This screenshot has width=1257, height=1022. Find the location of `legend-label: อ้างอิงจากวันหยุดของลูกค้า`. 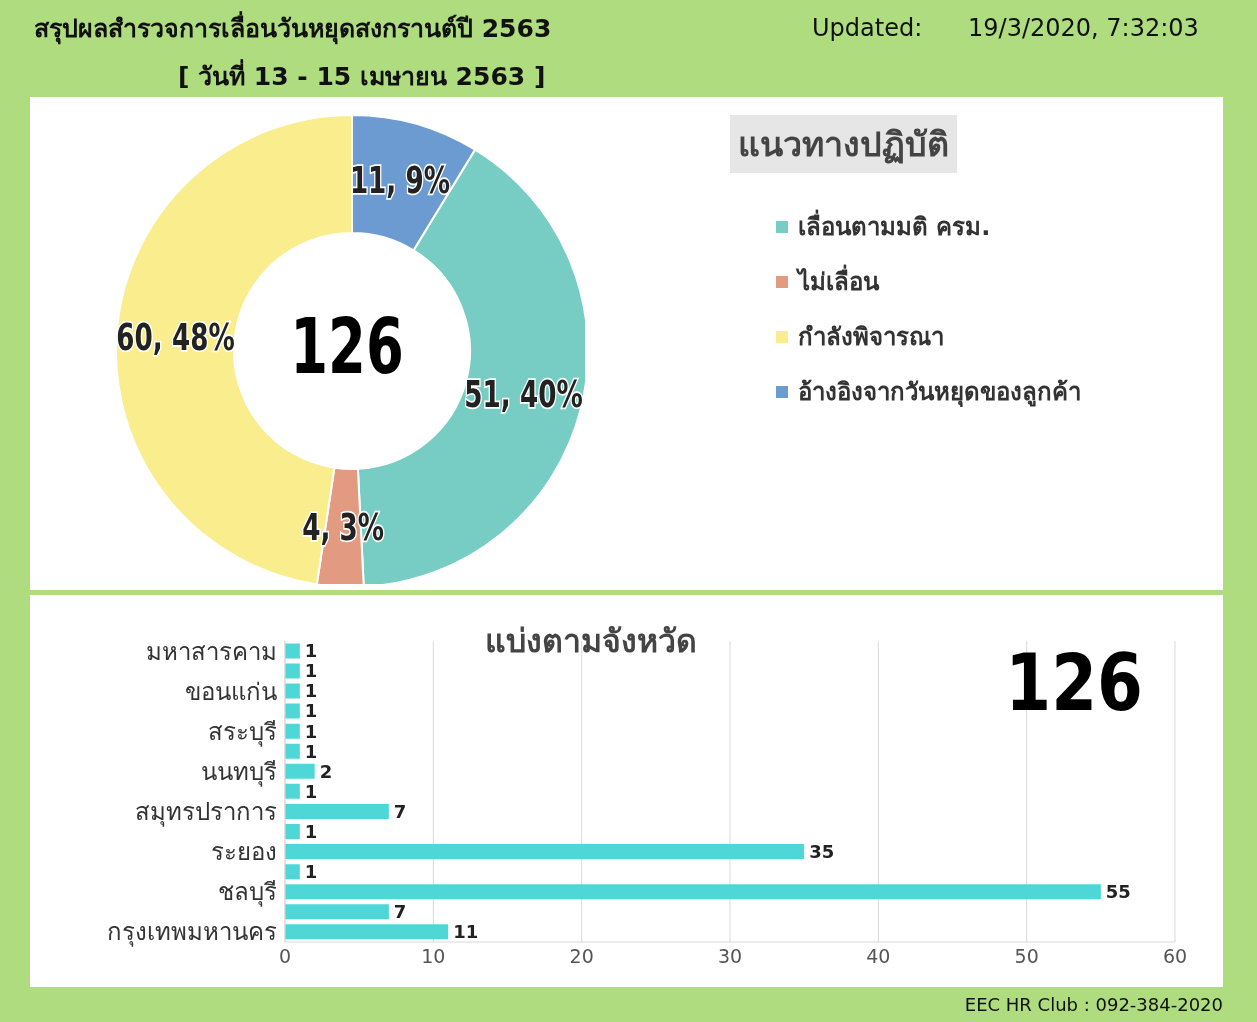

legend-label: อ้างอิงจากวันหยุดของลูกค้า is located at coordinates (939, 393).